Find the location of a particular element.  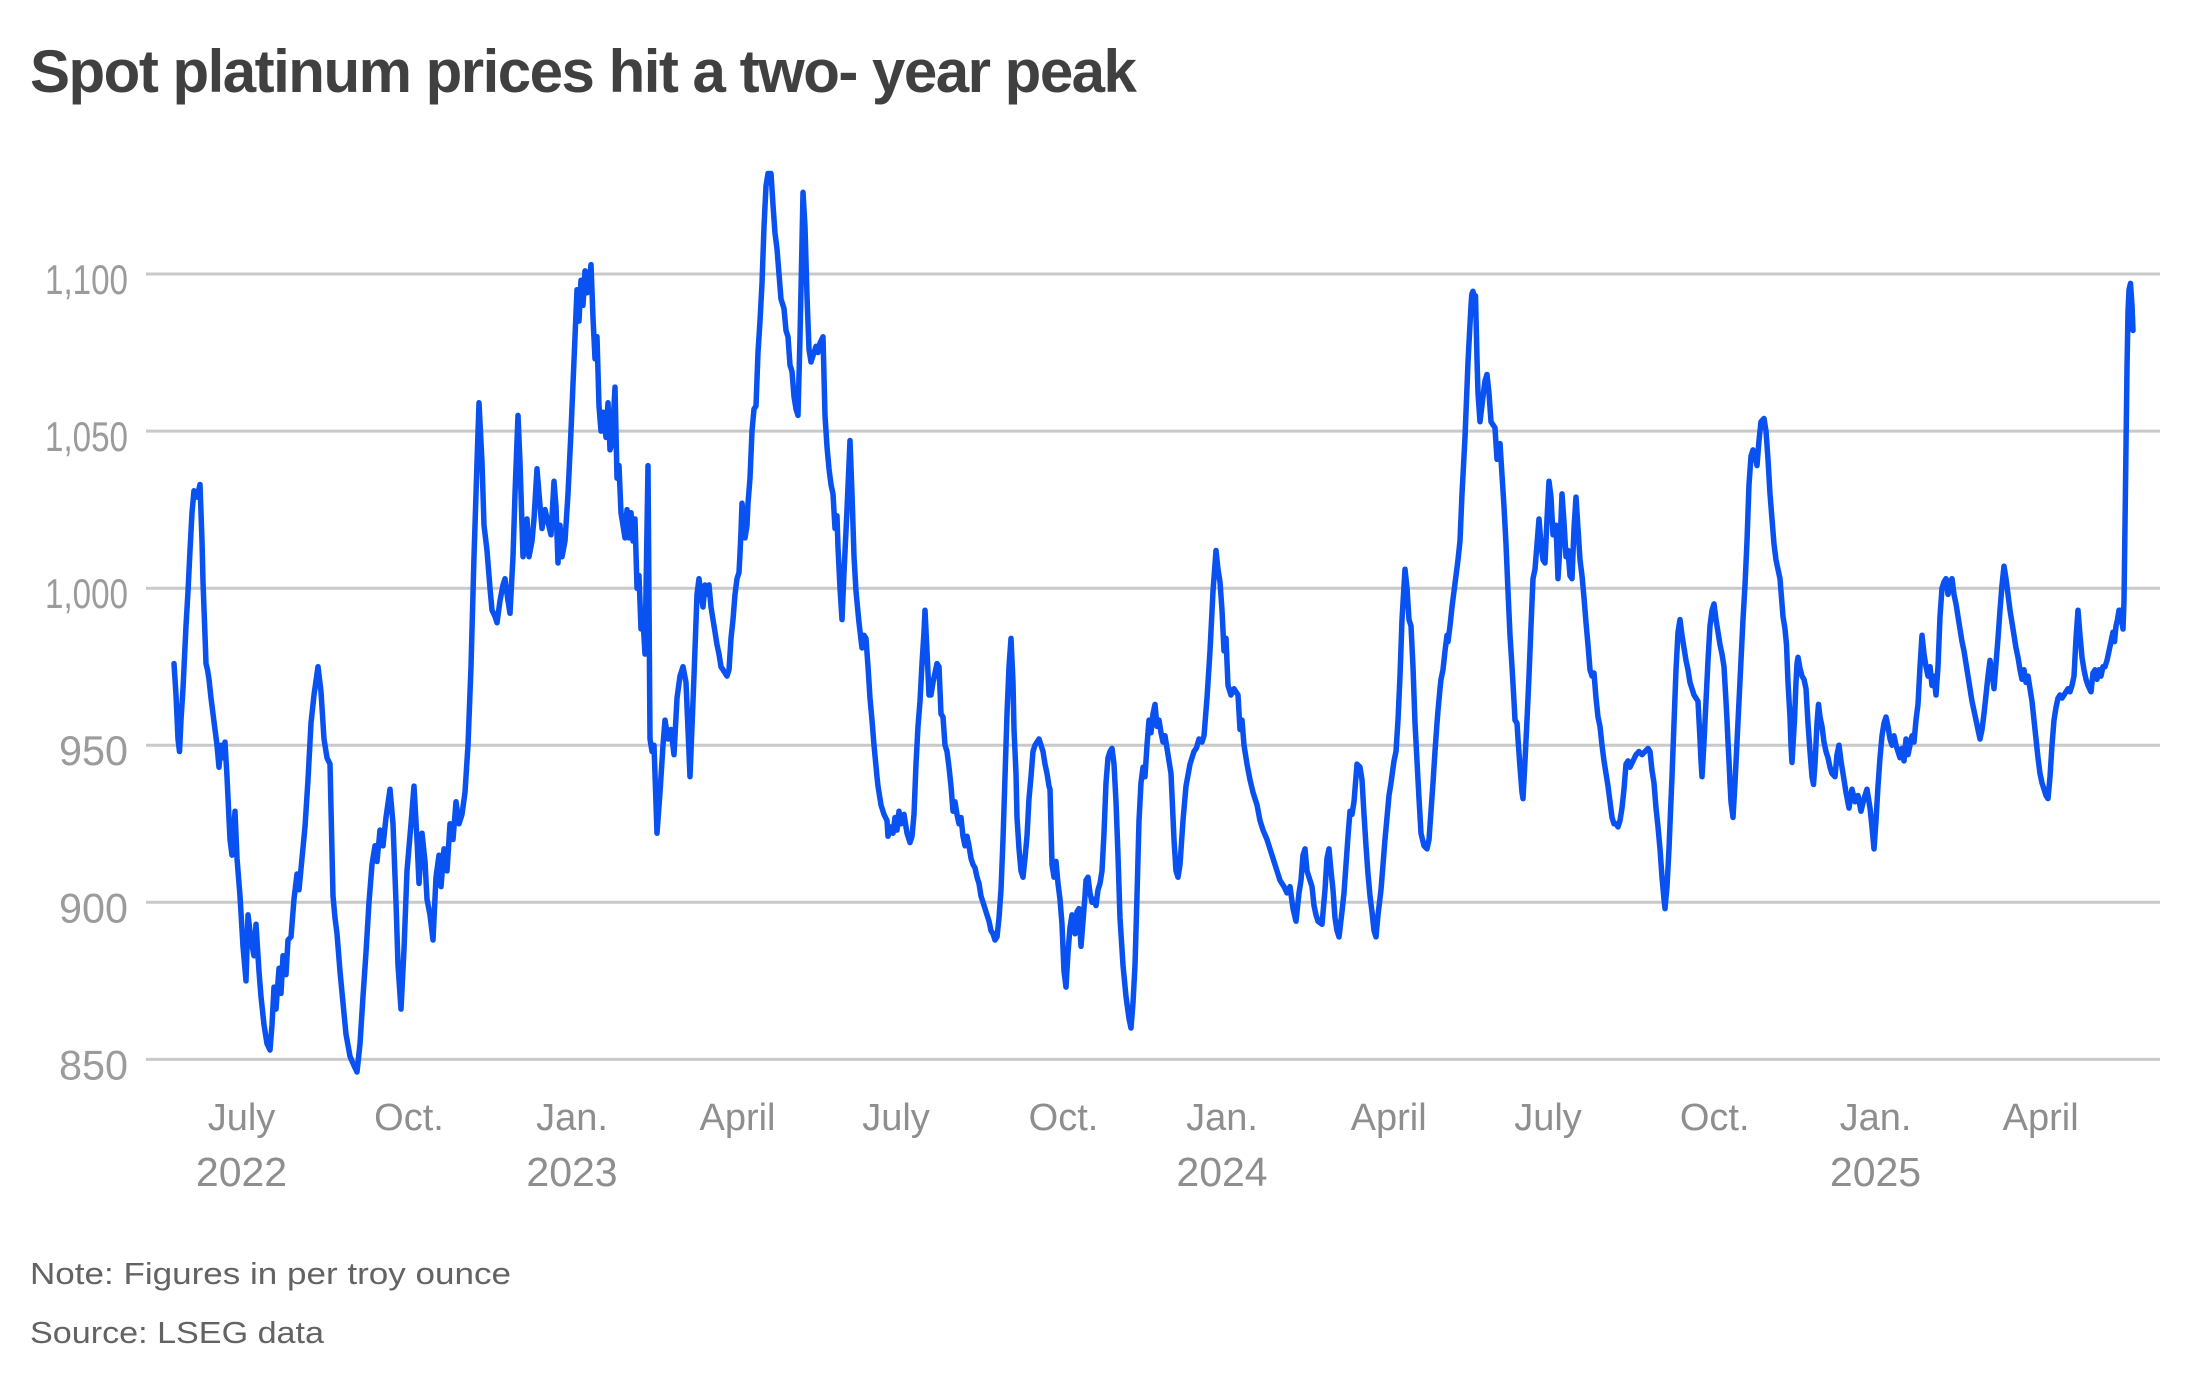

svg-text: 1,100 is located at coordinates (86, 279).